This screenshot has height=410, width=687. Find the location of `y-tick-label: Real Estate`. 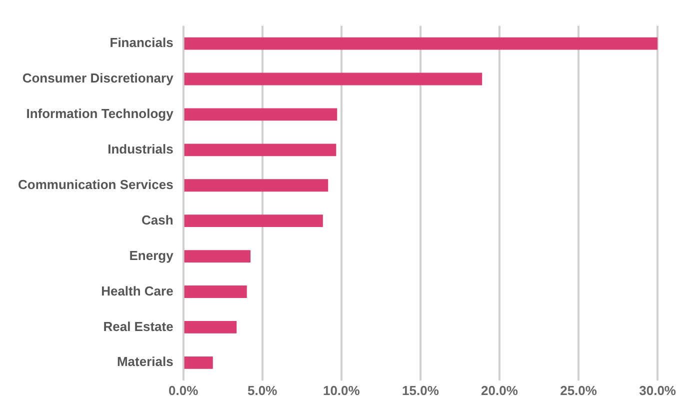

y-tick-label: Real Estate is located at coordinates (138, 326).